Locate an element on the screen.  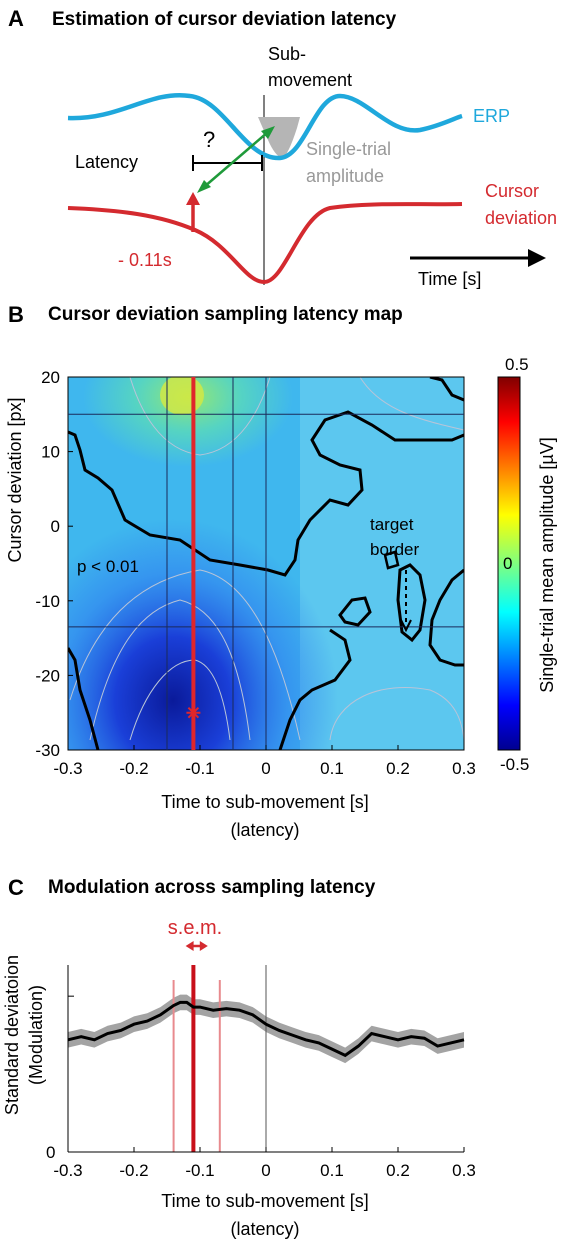
heatmap-x-tick-label: 0 is located at coordinates (265, 768).